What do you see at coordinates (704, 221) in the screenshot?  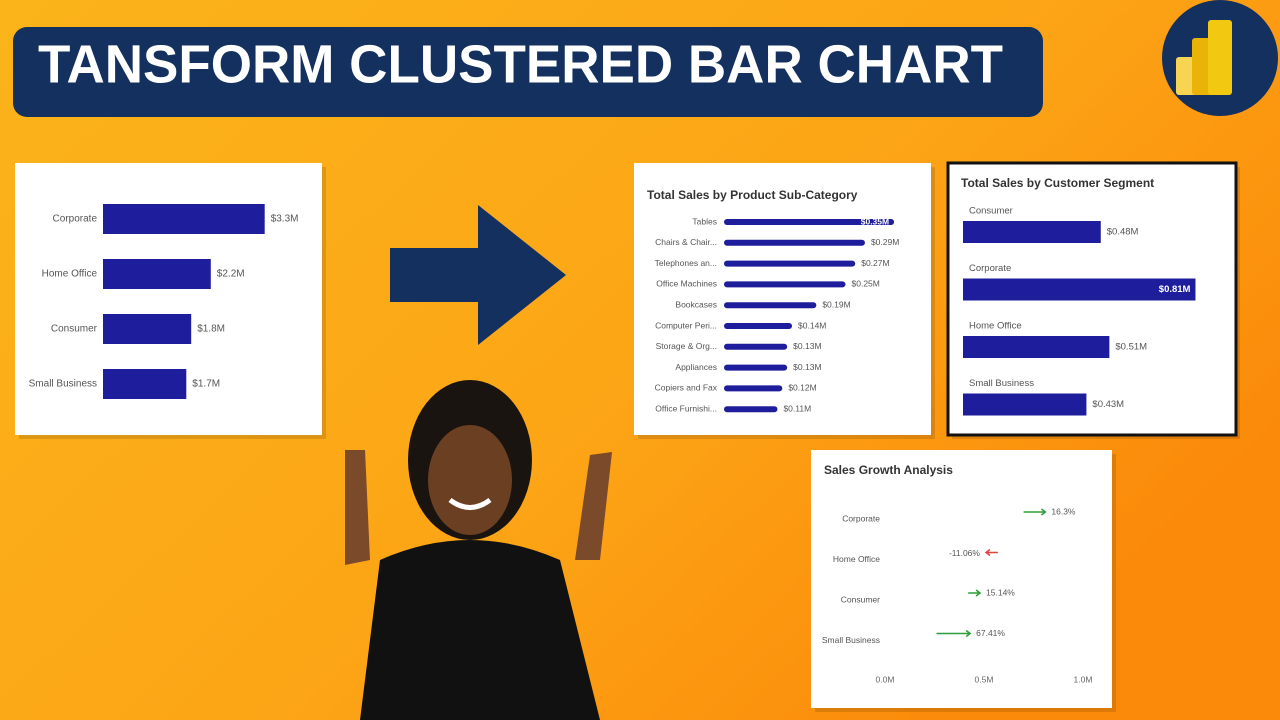 I see `category-label: Tables` at bounding box center [704, 221].